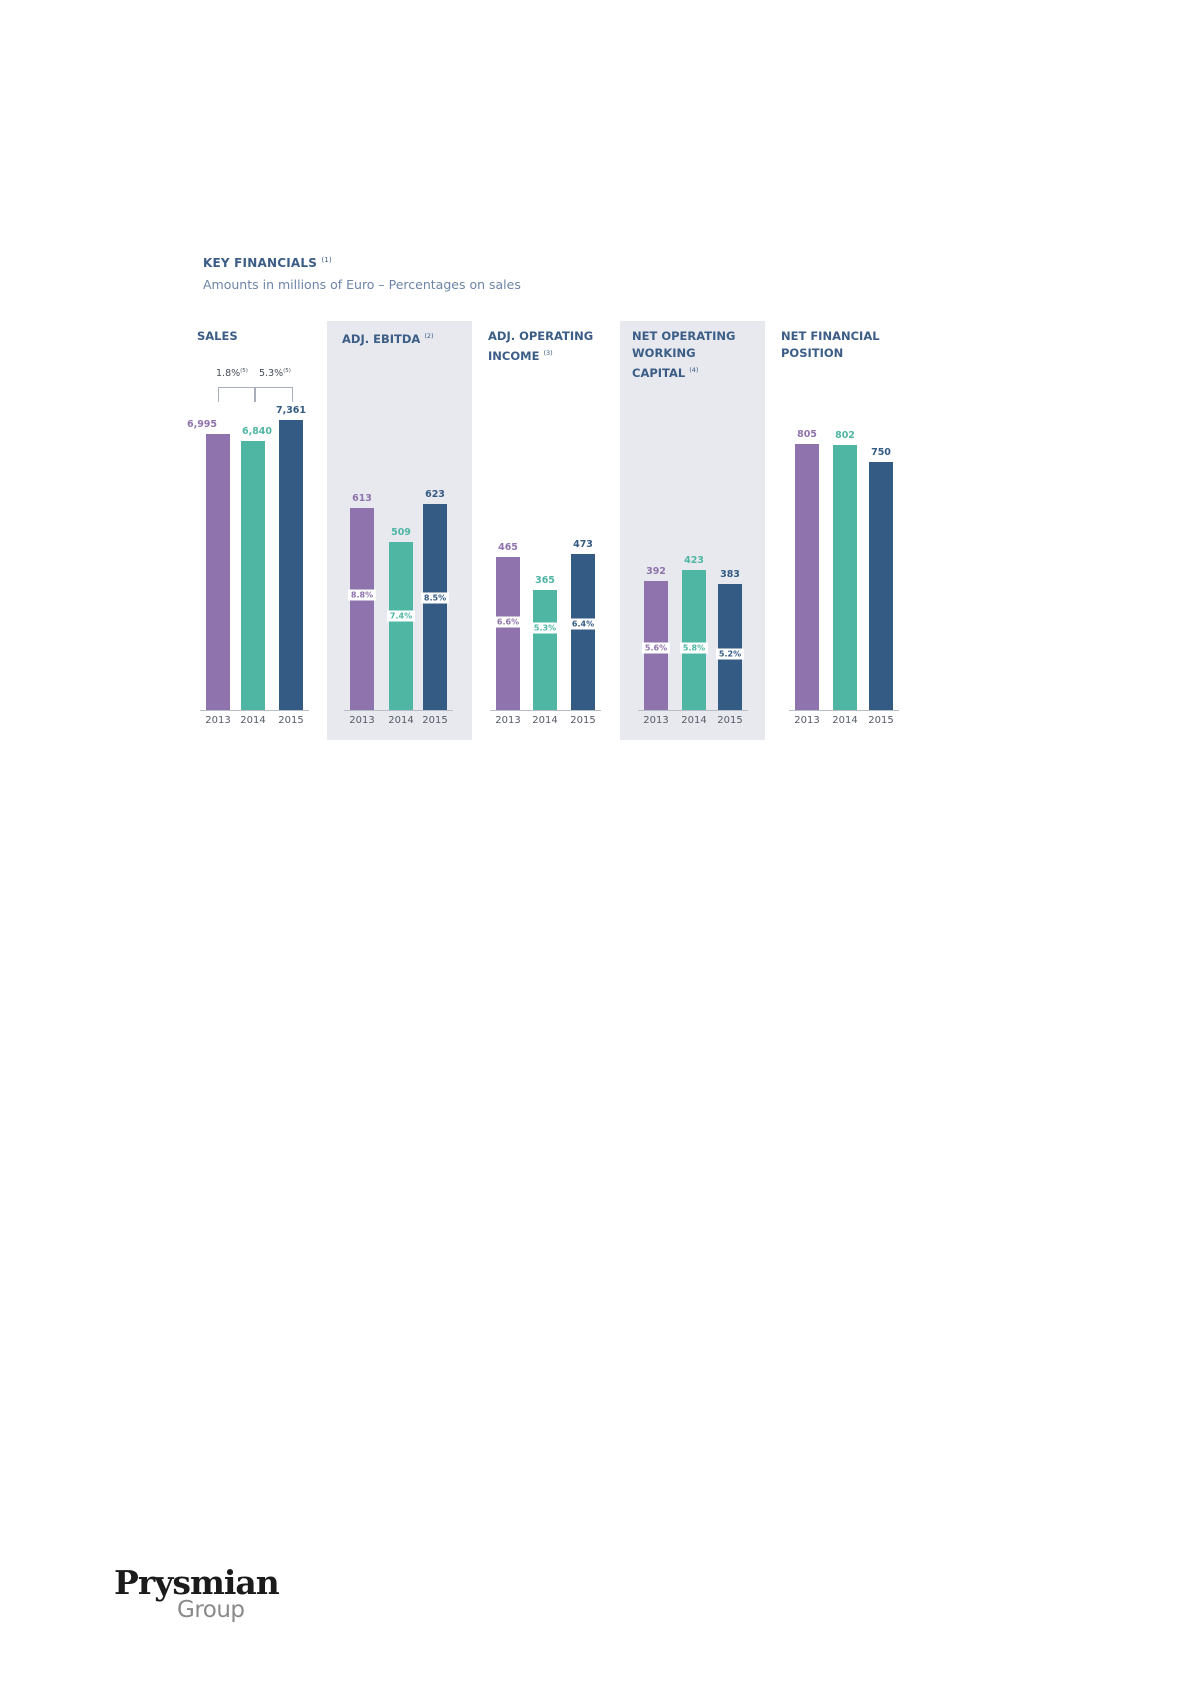 This screenshot has height=1693, width=1197. I want to click on adj-ebitda-value-label-2015: 623, so click(435, 494).